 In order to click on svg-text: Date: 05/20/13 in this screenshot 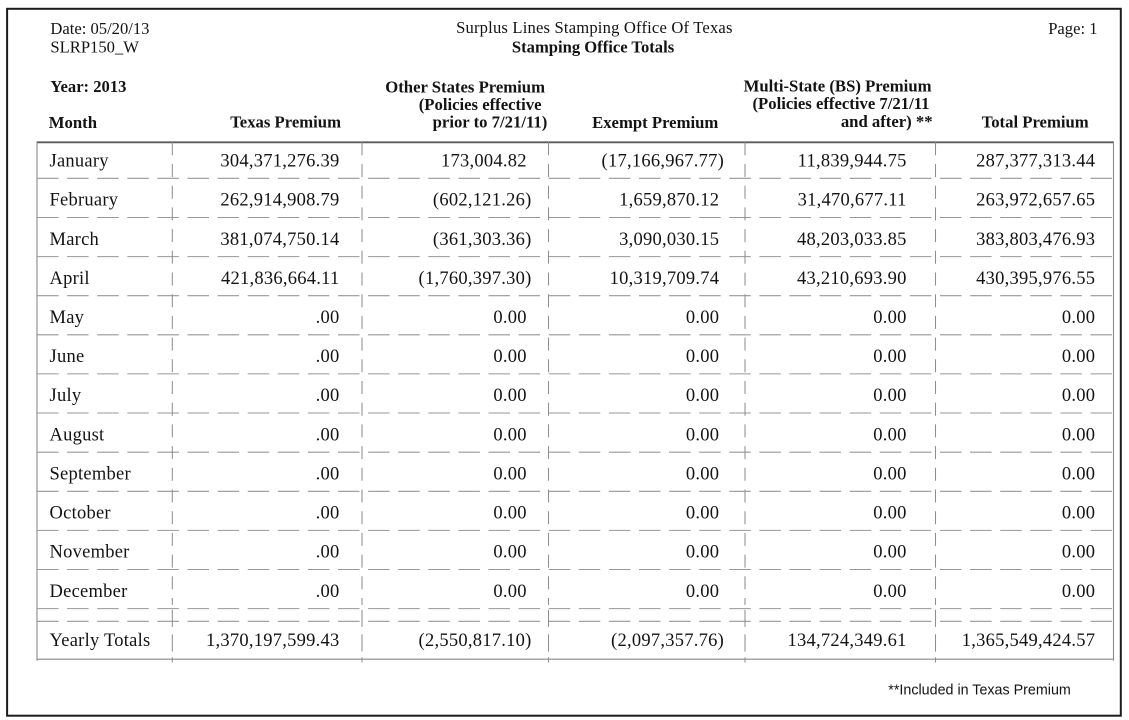, I will do `click(99, 28)`.